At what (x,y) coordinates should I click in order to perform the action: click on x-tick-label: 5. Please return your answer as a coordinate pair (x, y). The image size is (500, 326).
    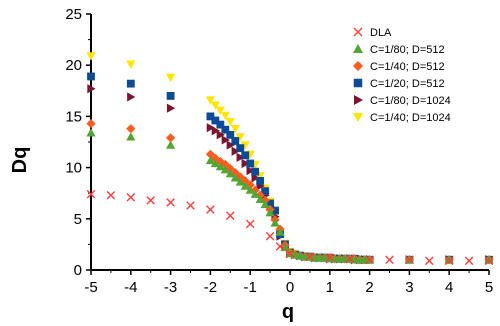
    Looking at the image, I should click on (489, 287).